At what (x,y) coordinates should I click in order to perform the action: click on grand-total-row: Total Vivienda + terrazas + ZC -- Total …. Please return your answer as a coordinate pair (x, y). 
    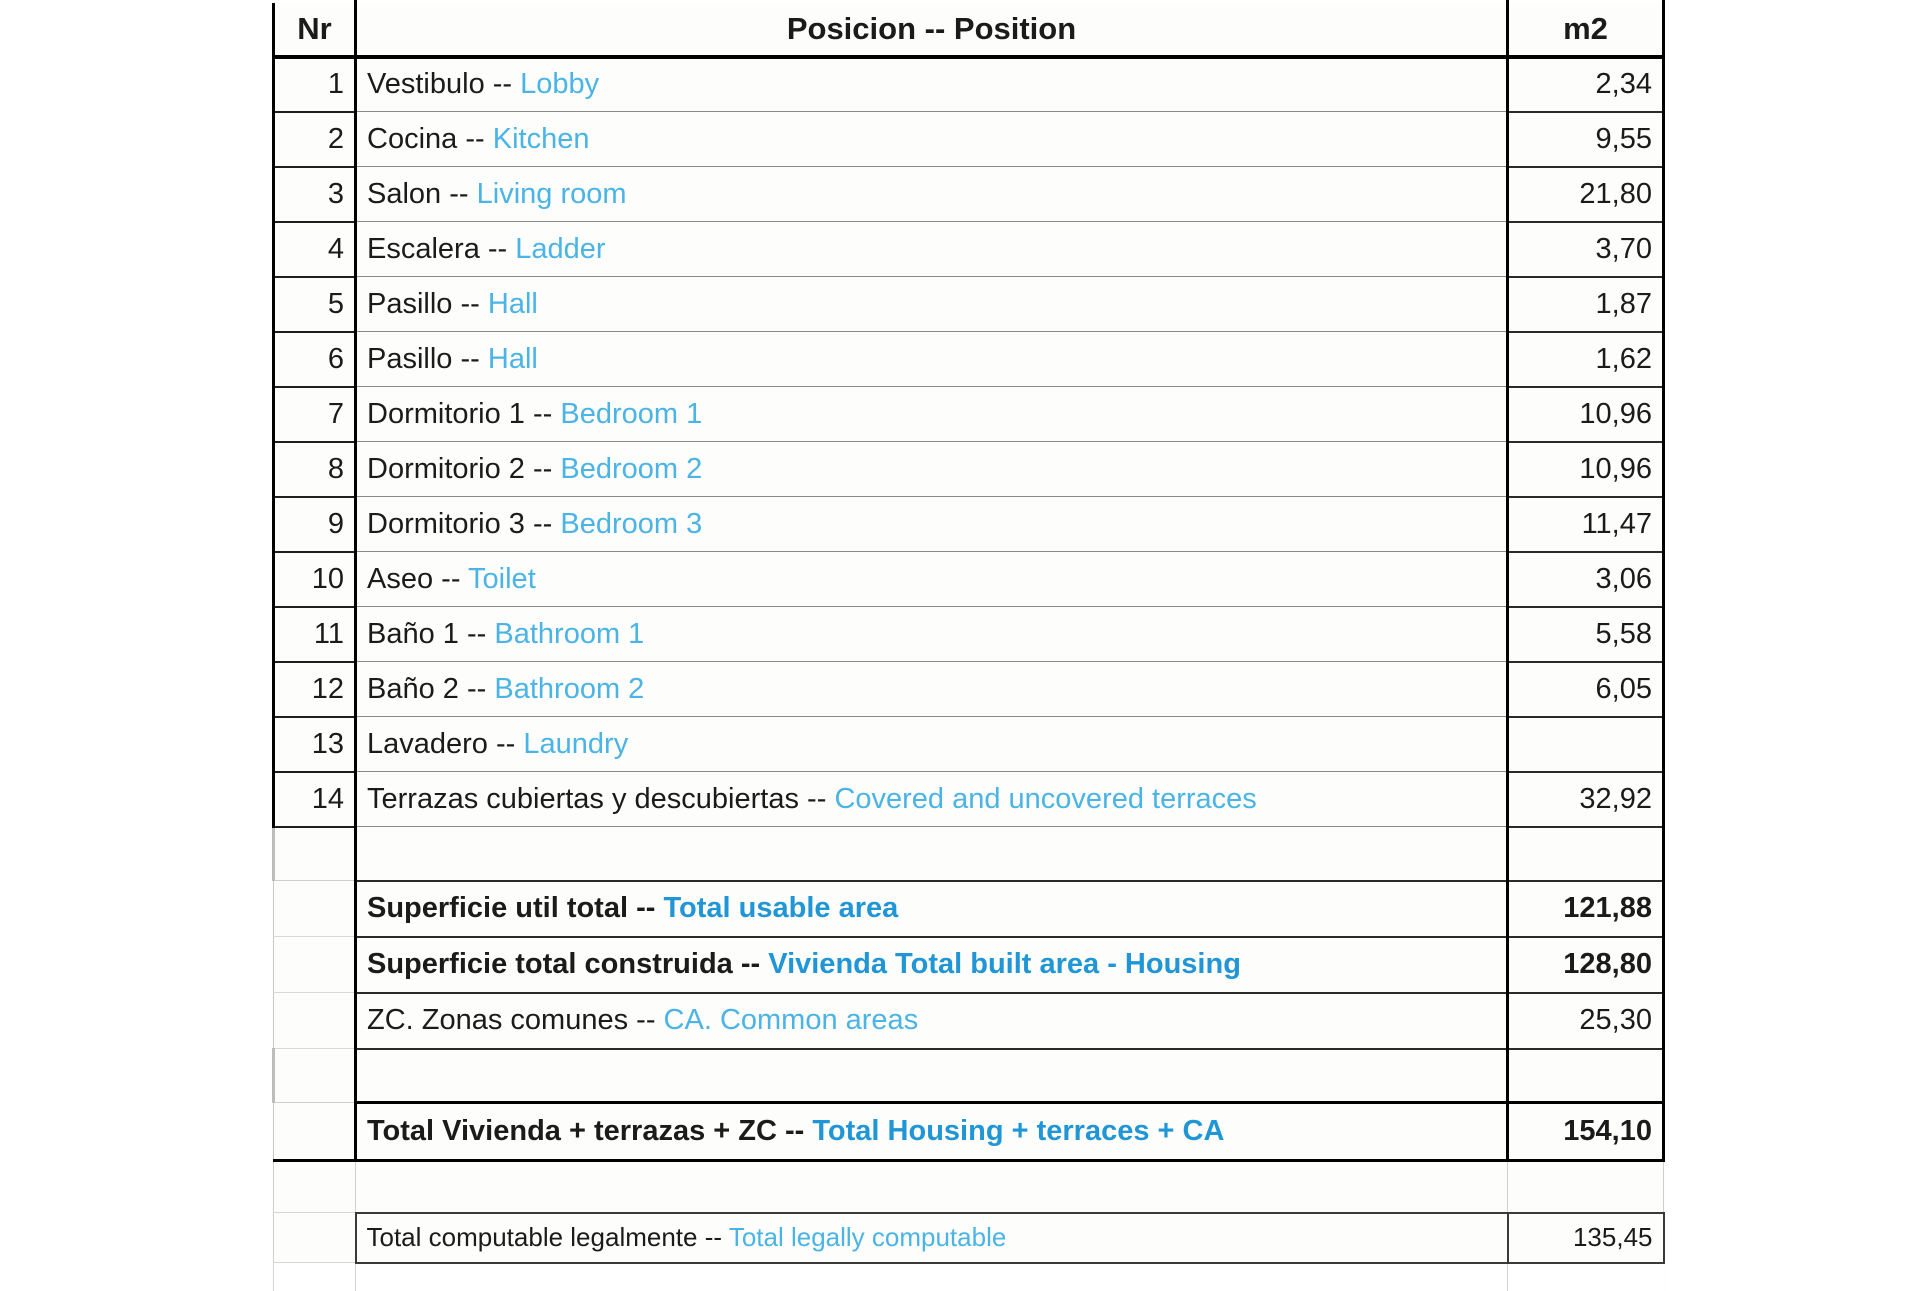
    Looking at the image, I should click on (969, 1131).